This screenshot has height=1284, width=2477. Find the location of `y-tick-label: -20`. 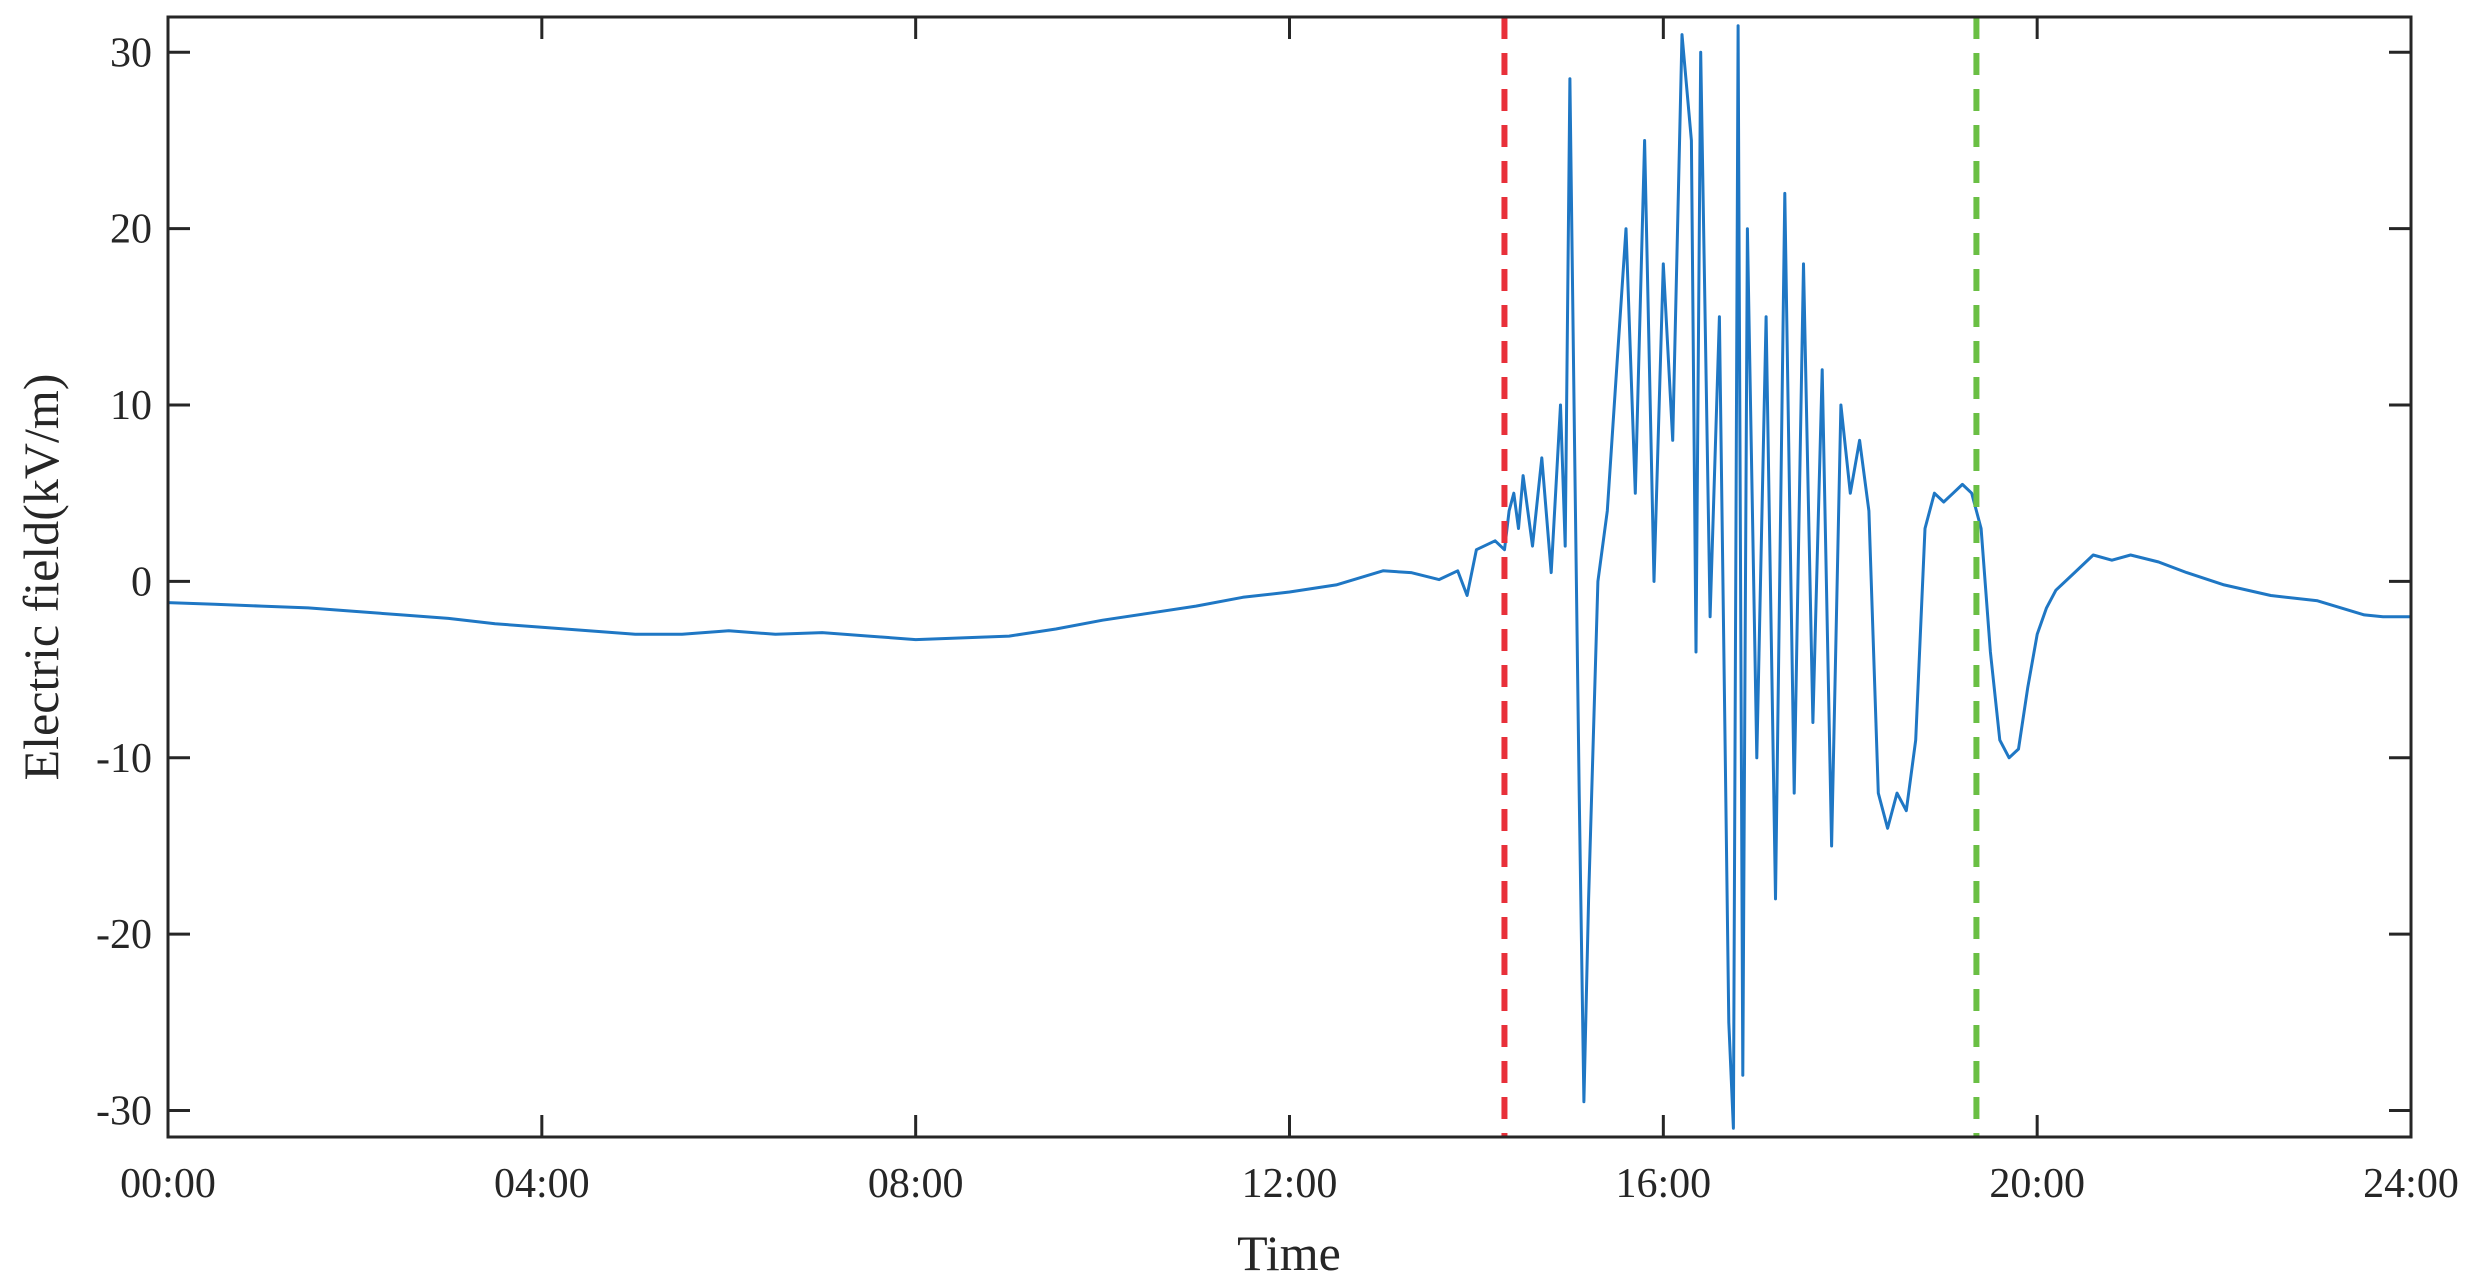

y-tick-label: -20 is located at coordinates (124, 935).